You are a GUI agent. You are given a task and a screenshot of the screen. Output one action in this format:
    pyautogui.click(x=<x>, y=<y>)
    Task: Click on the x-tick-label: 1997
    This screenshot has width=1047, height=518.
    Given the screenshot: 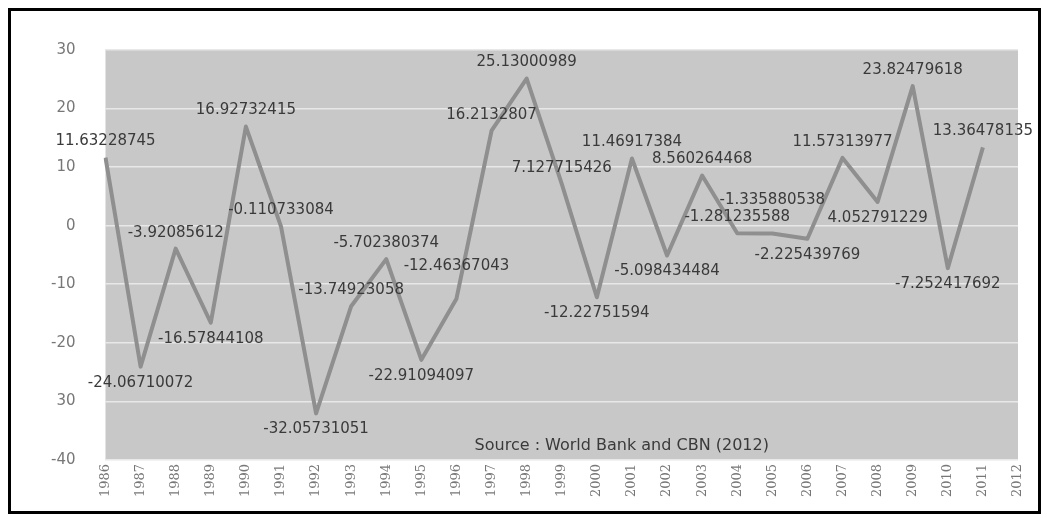 What is the action you would take?
    pyautogui.click(x=490, y=480)
    